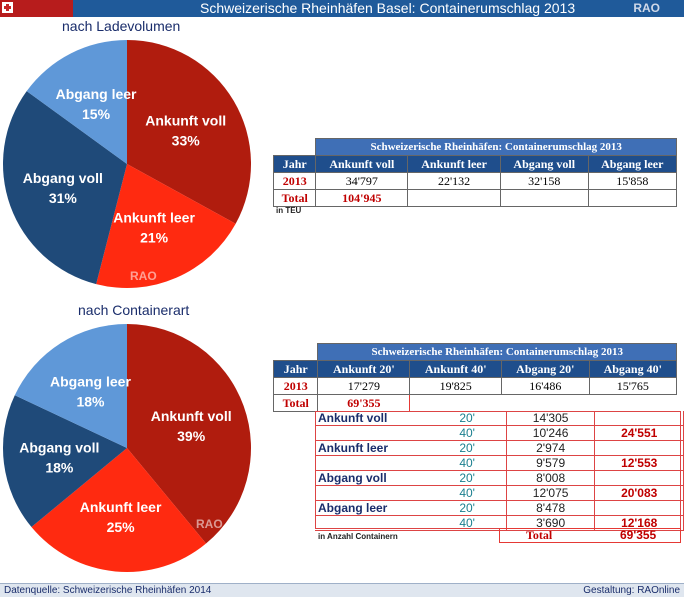 The height and width of the screenshot is (597, 684). What do you see at coordinates (639, 463) in the screenshot?
I see `detail-sum: 12'553` at bounding box center [639, 463].